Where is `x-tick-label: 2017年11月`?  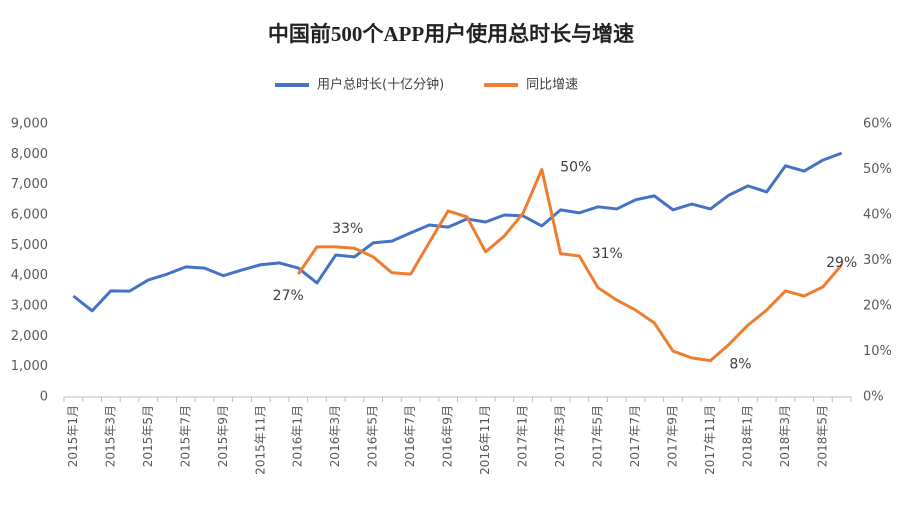
x-tick-label: 2017年11月 is located at coordinates (710, 440).